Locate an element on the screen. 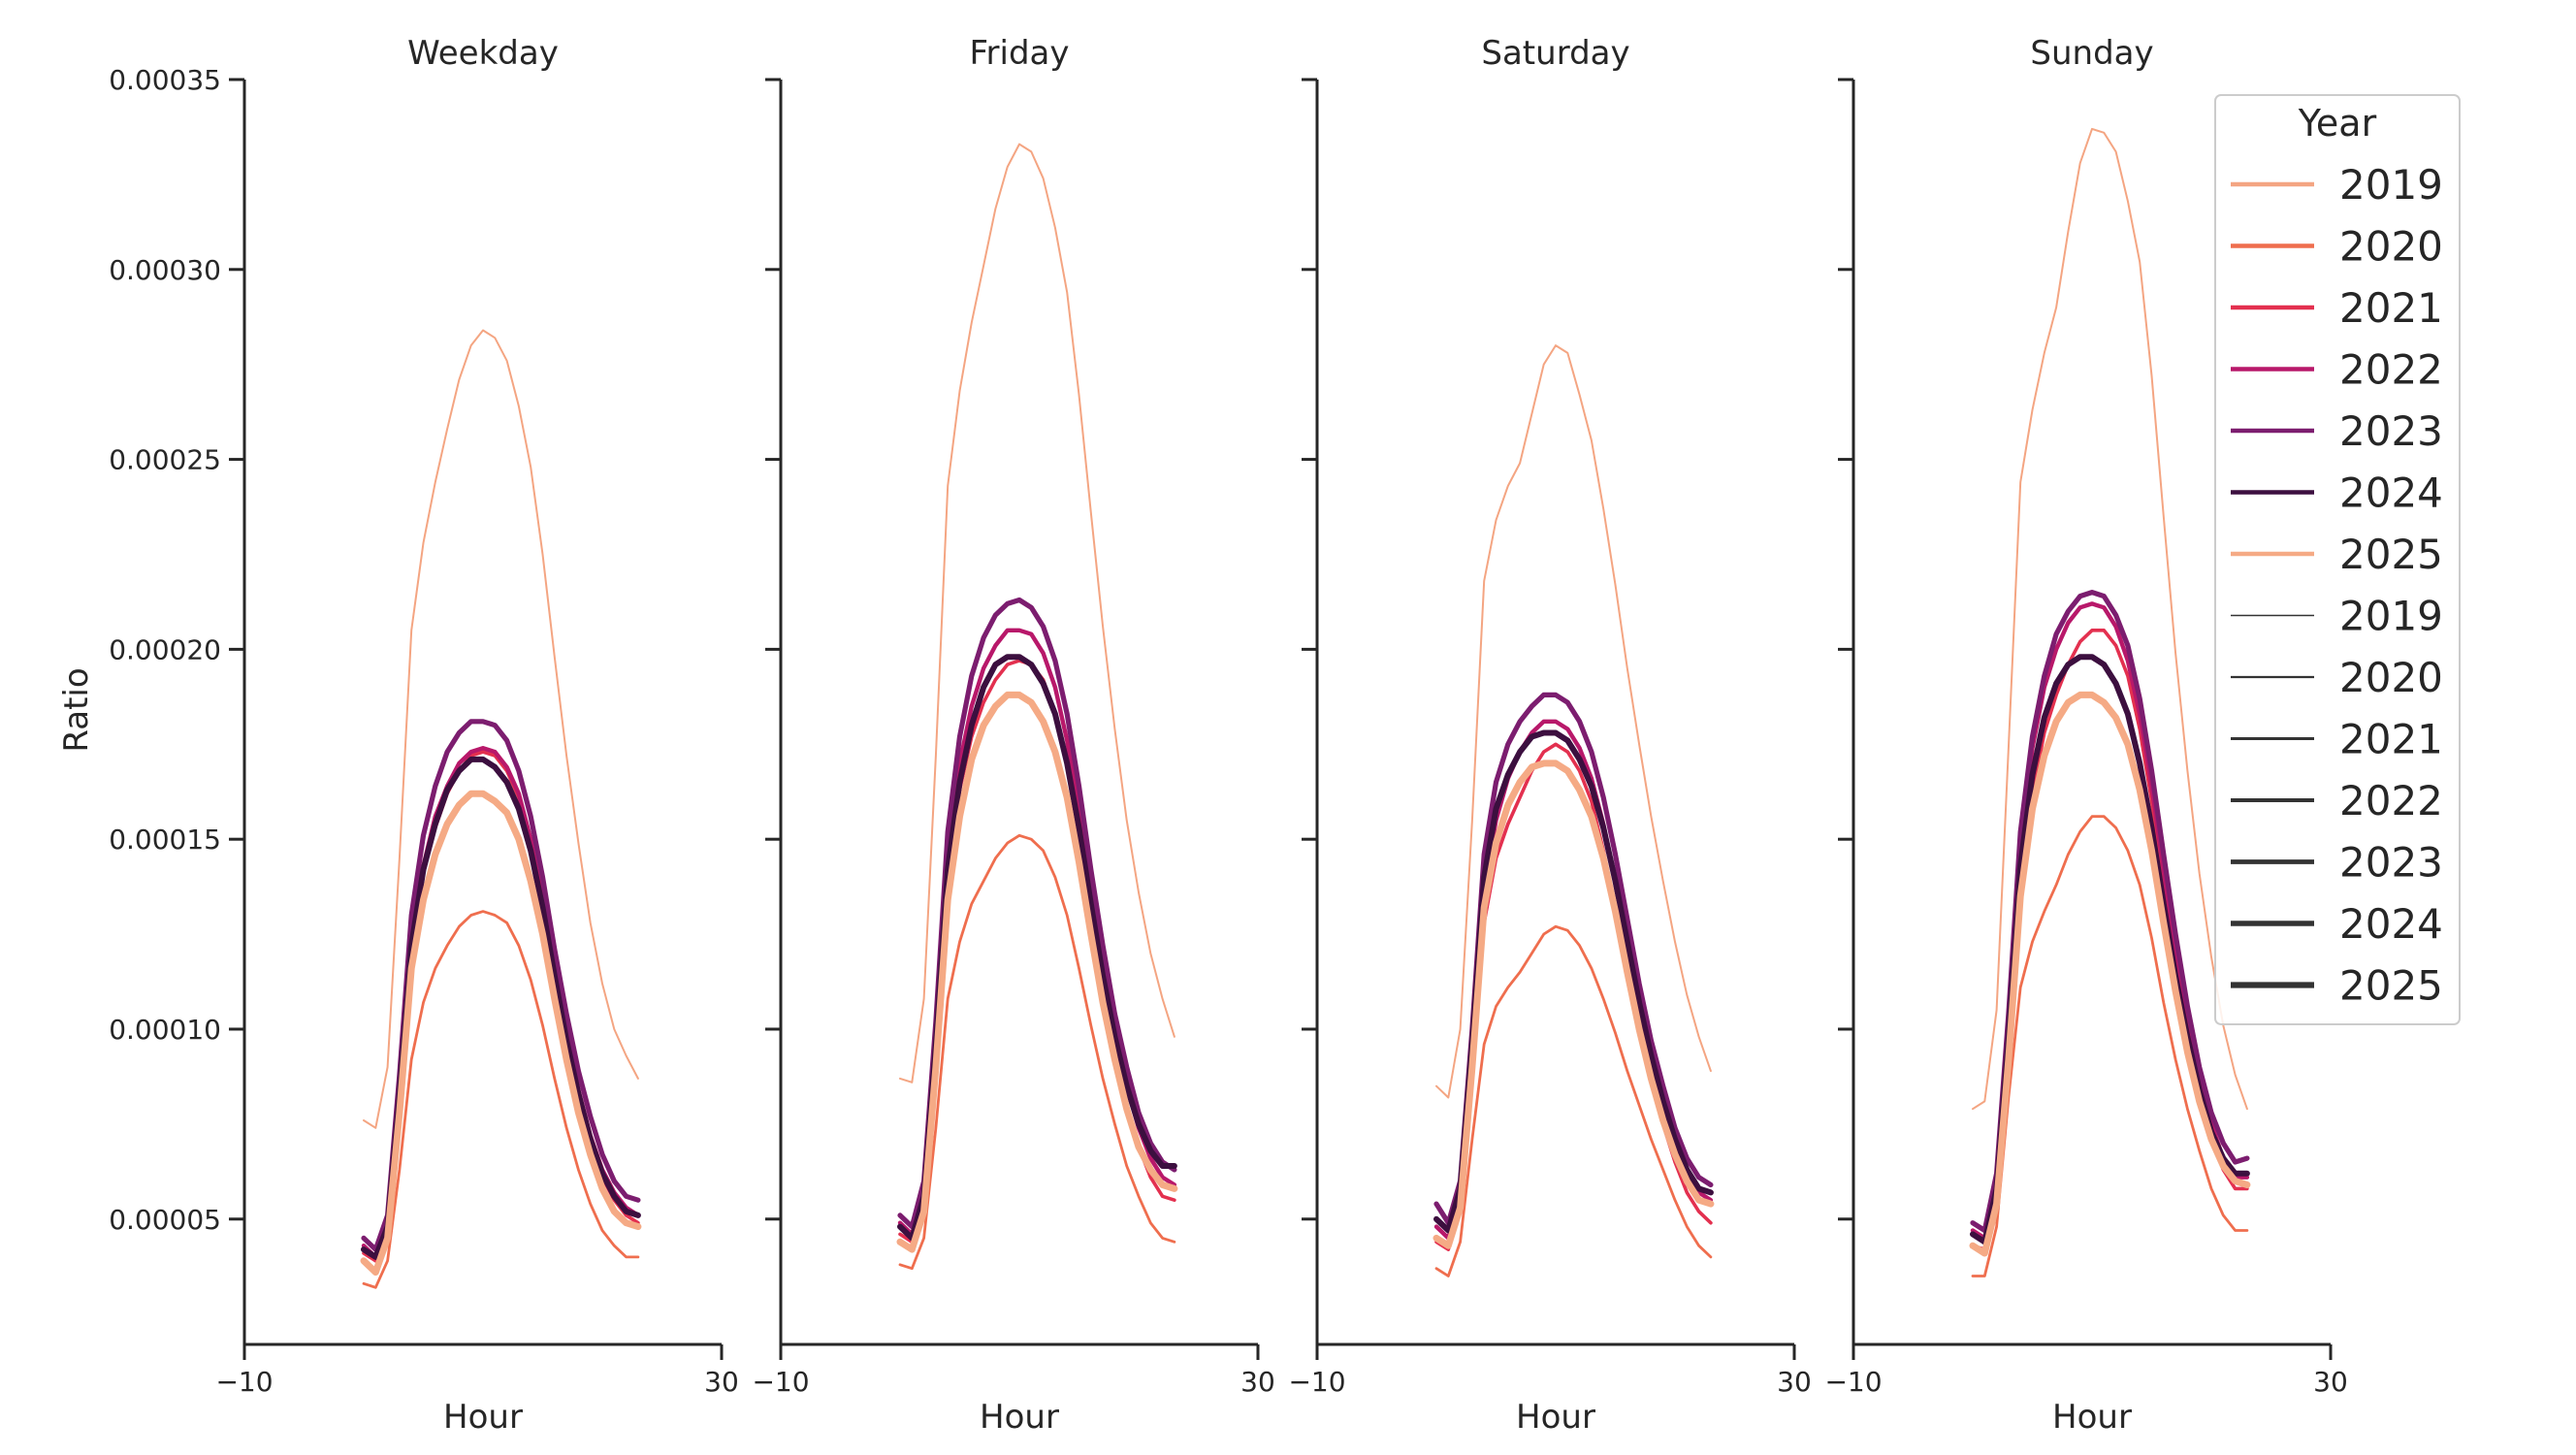 Image resolution: width=2576 pixels, height=1455 pixels. y-tick-label: 0.00015 is located at coordinates (165, 840).